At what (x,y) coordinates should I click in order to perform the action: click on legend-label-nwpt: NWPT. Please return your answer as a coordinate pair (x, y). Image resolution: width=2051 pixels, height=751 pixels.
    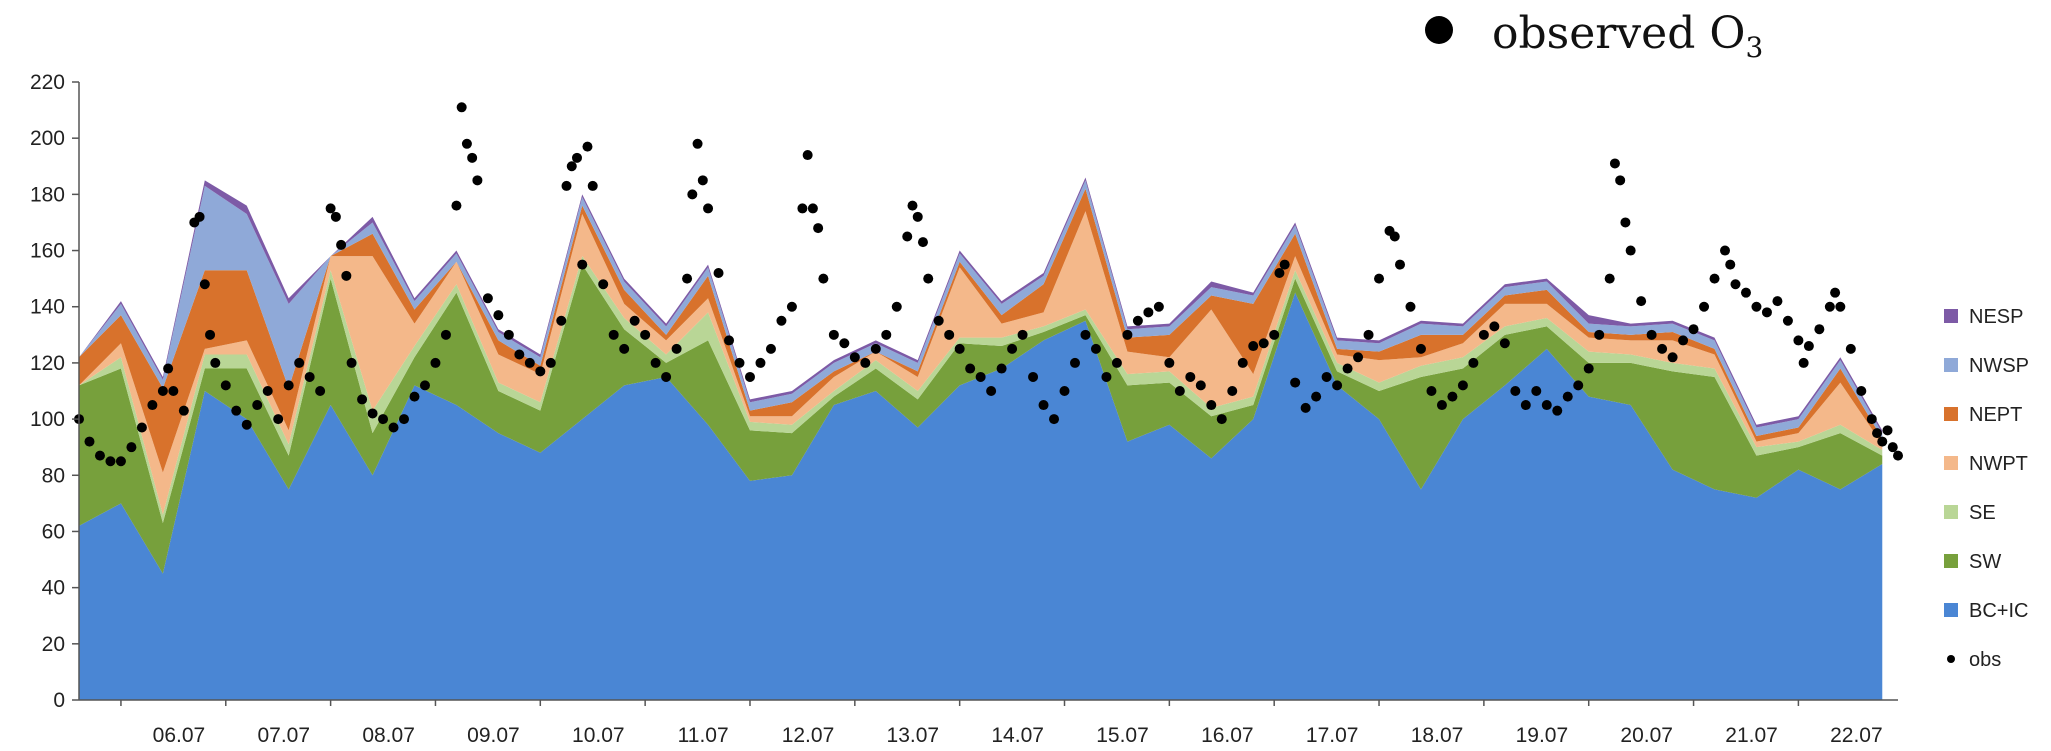
    Looking at the image, I should click on (1998, 464).